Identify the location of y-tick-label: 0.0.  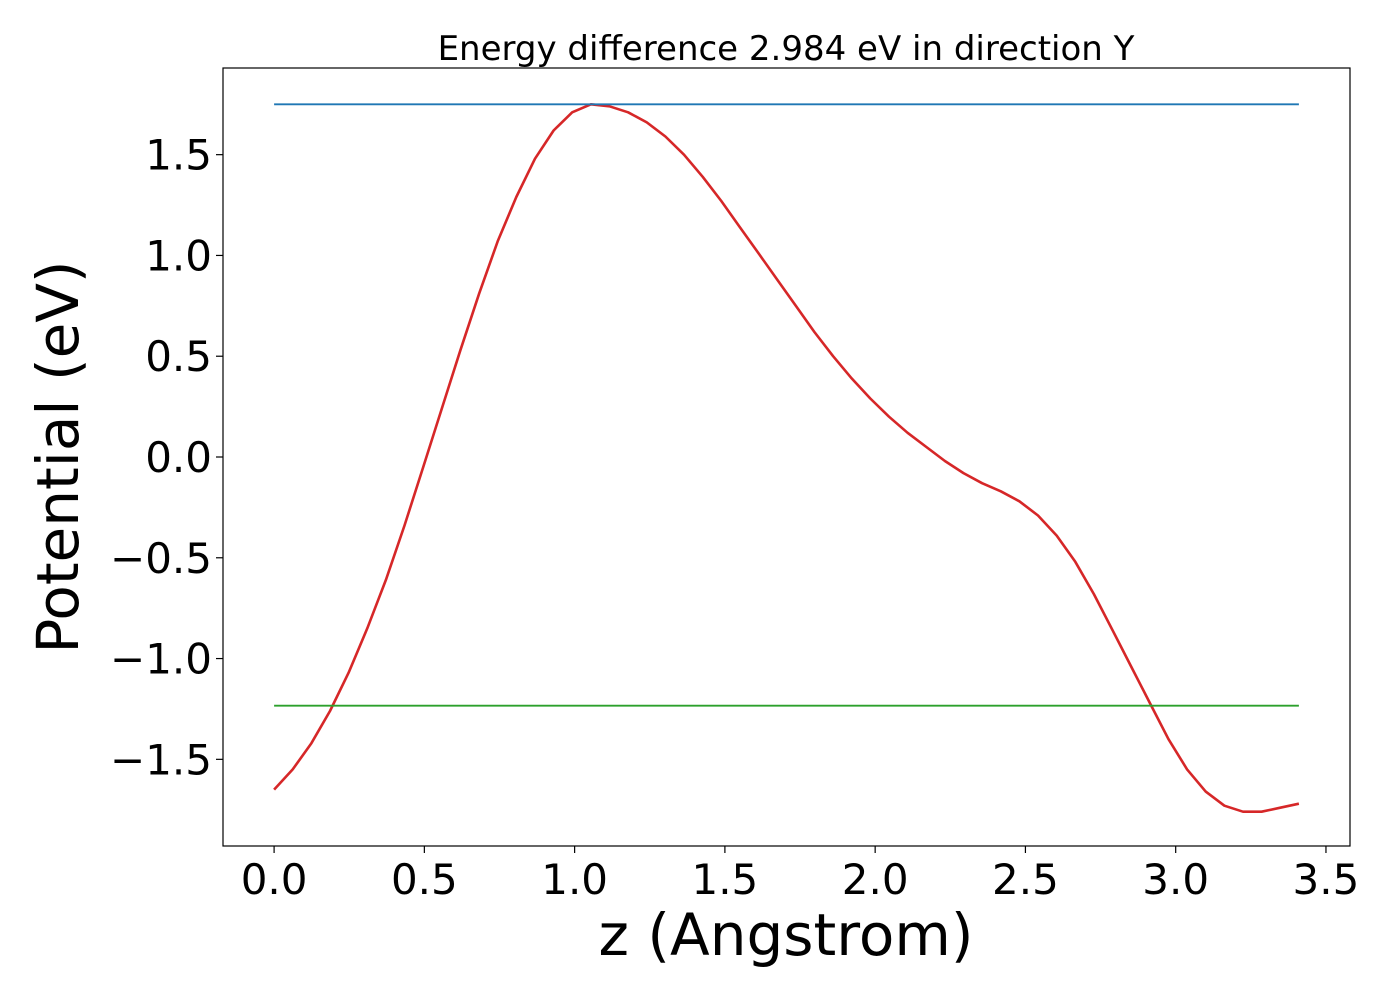
(178, 457).